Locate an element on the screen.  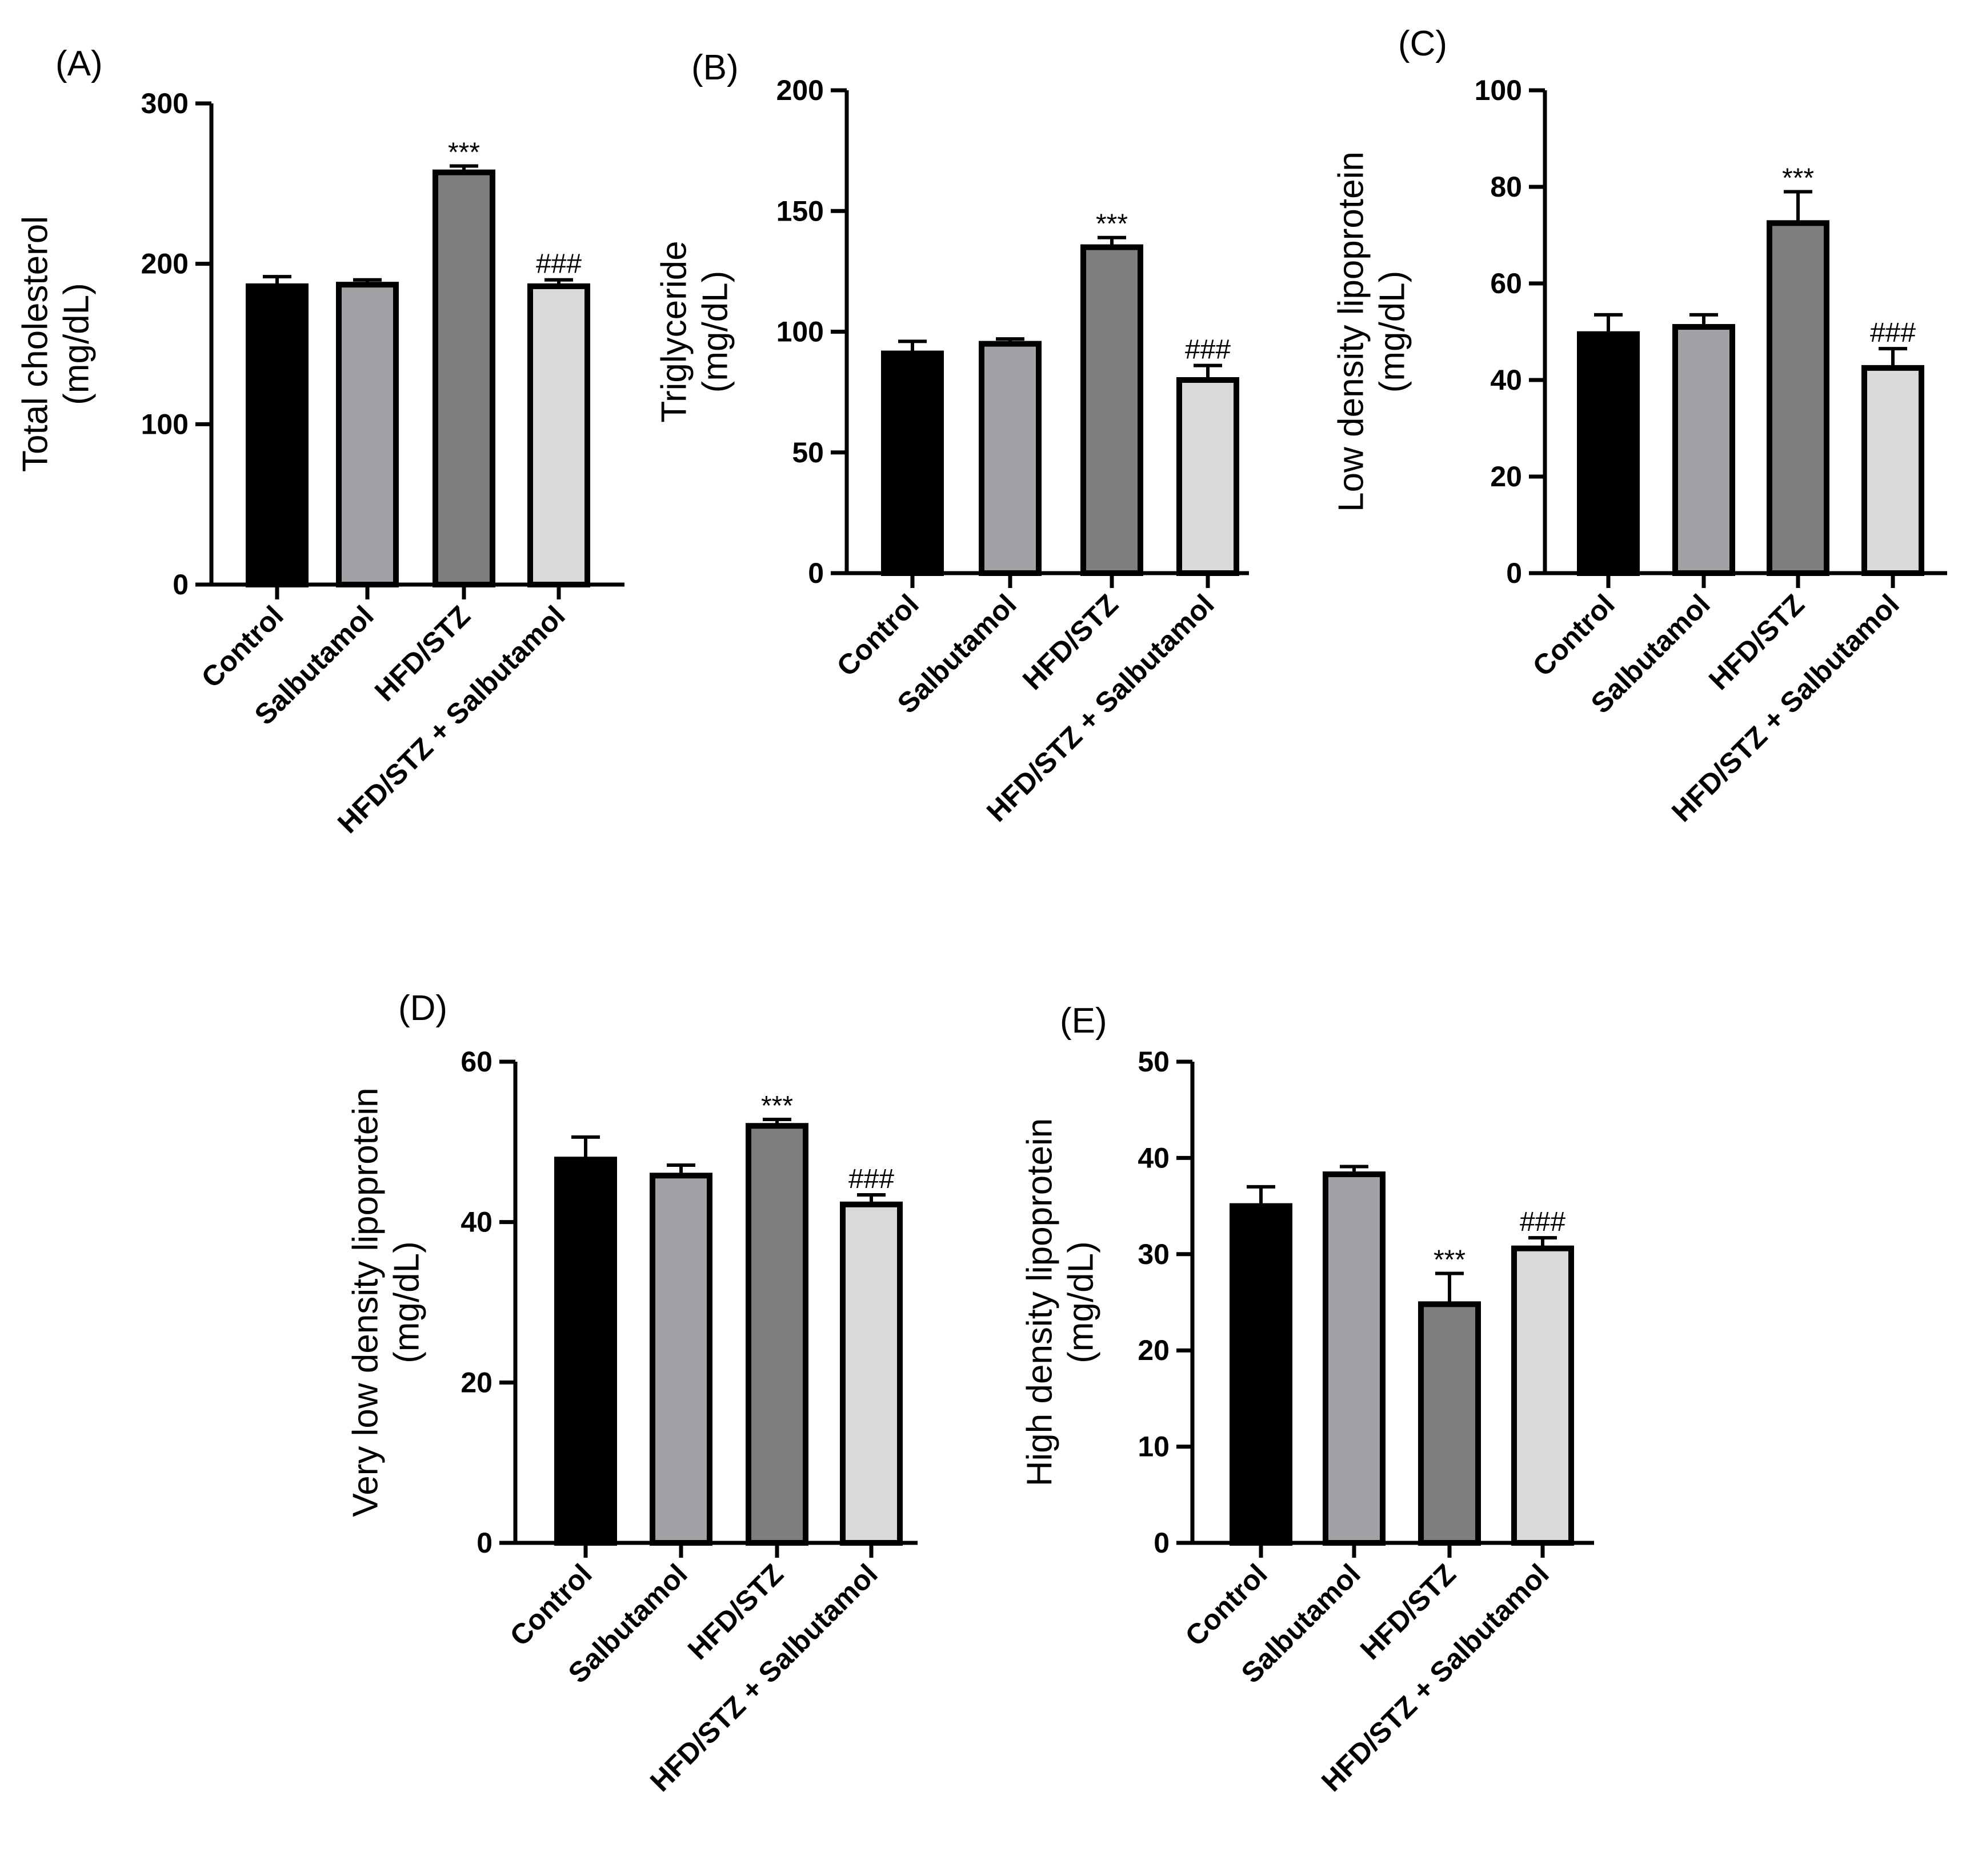
y-tick-label: 150 is located at coordinates (800, 211).